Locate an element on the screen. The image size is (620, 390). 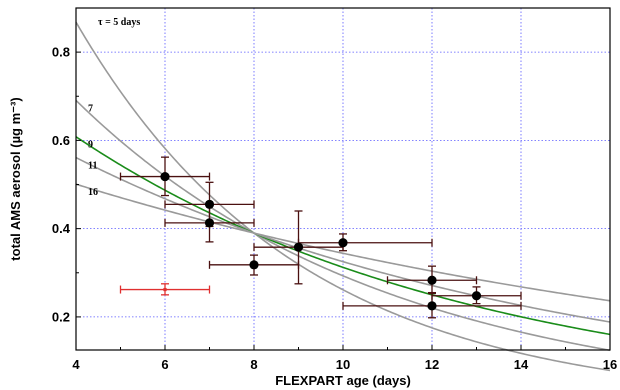
x-tick-label: 4 is located at coordinates (76, 364).